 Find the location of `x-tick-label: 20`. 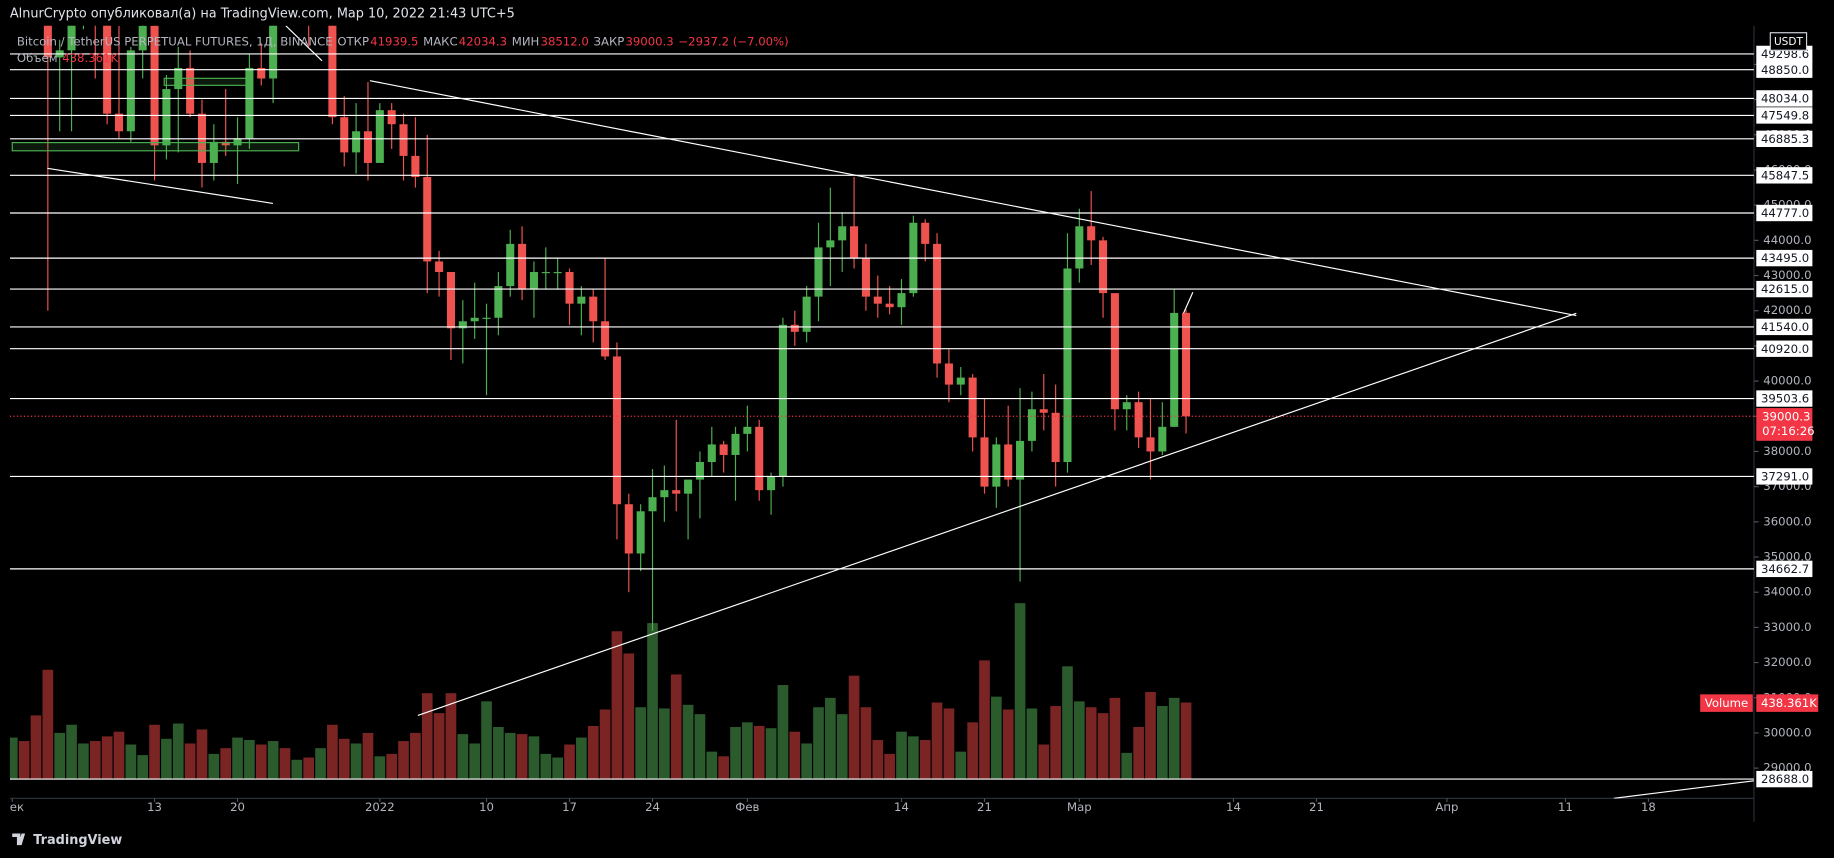

x-tick-label: 20 is located at coordinates (237, 807).